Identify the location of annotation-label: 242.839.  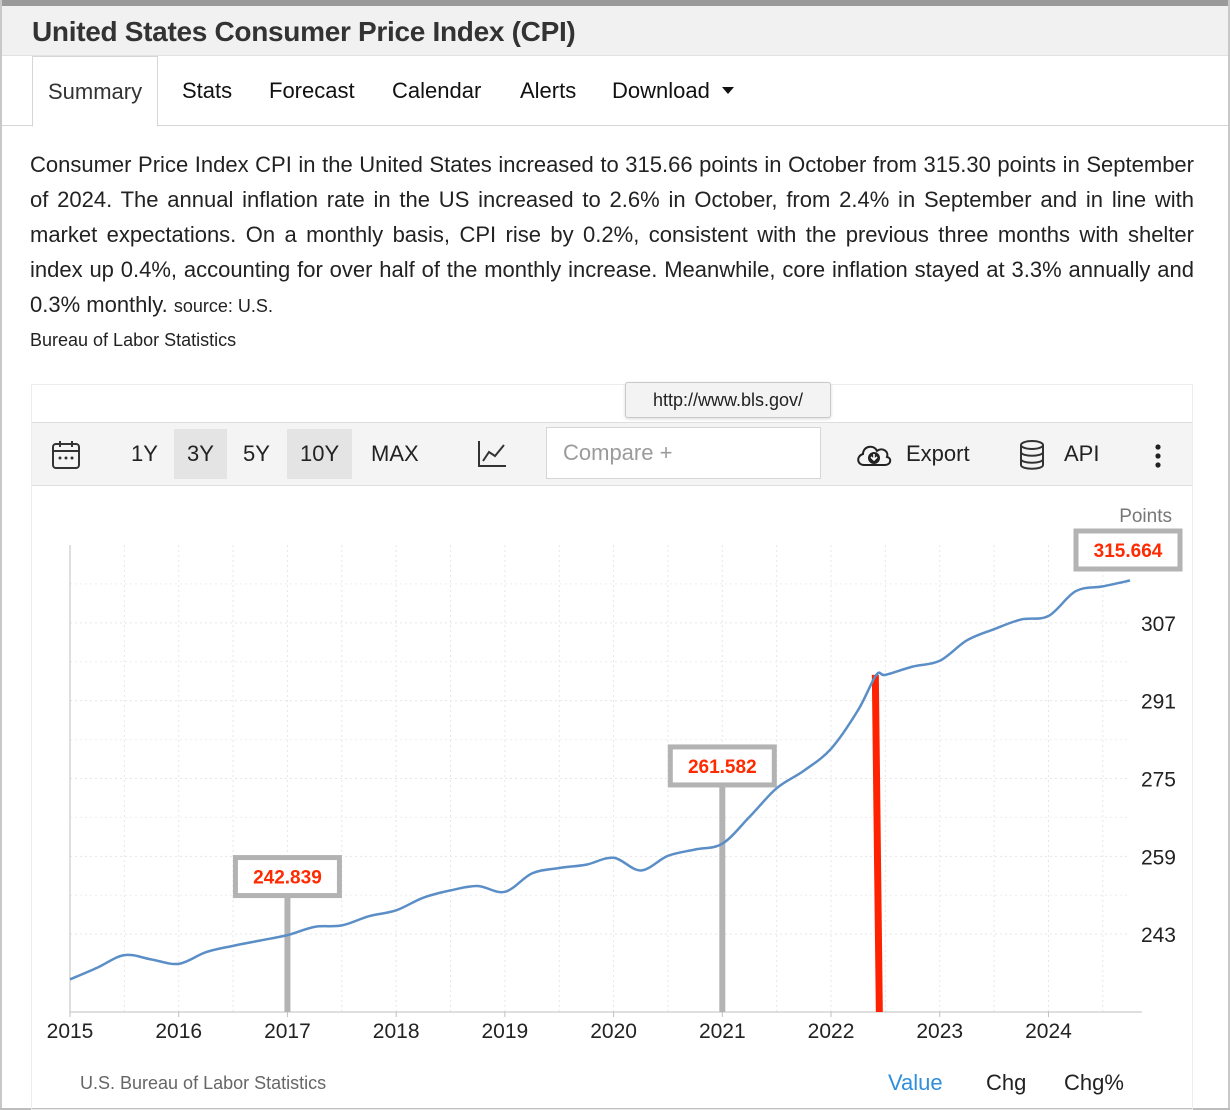
(287, 878).